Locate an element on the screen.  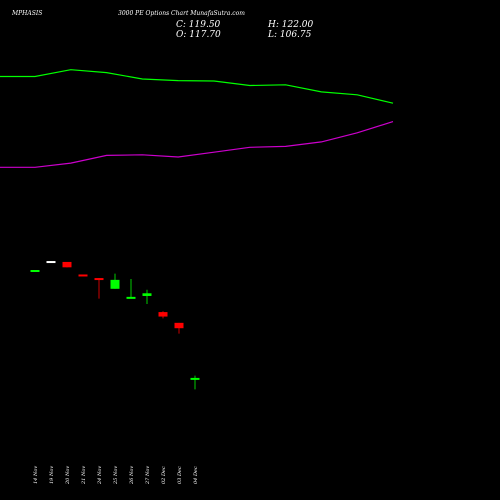
low-value: L: 106.75 is located at coordinates (290, 35).